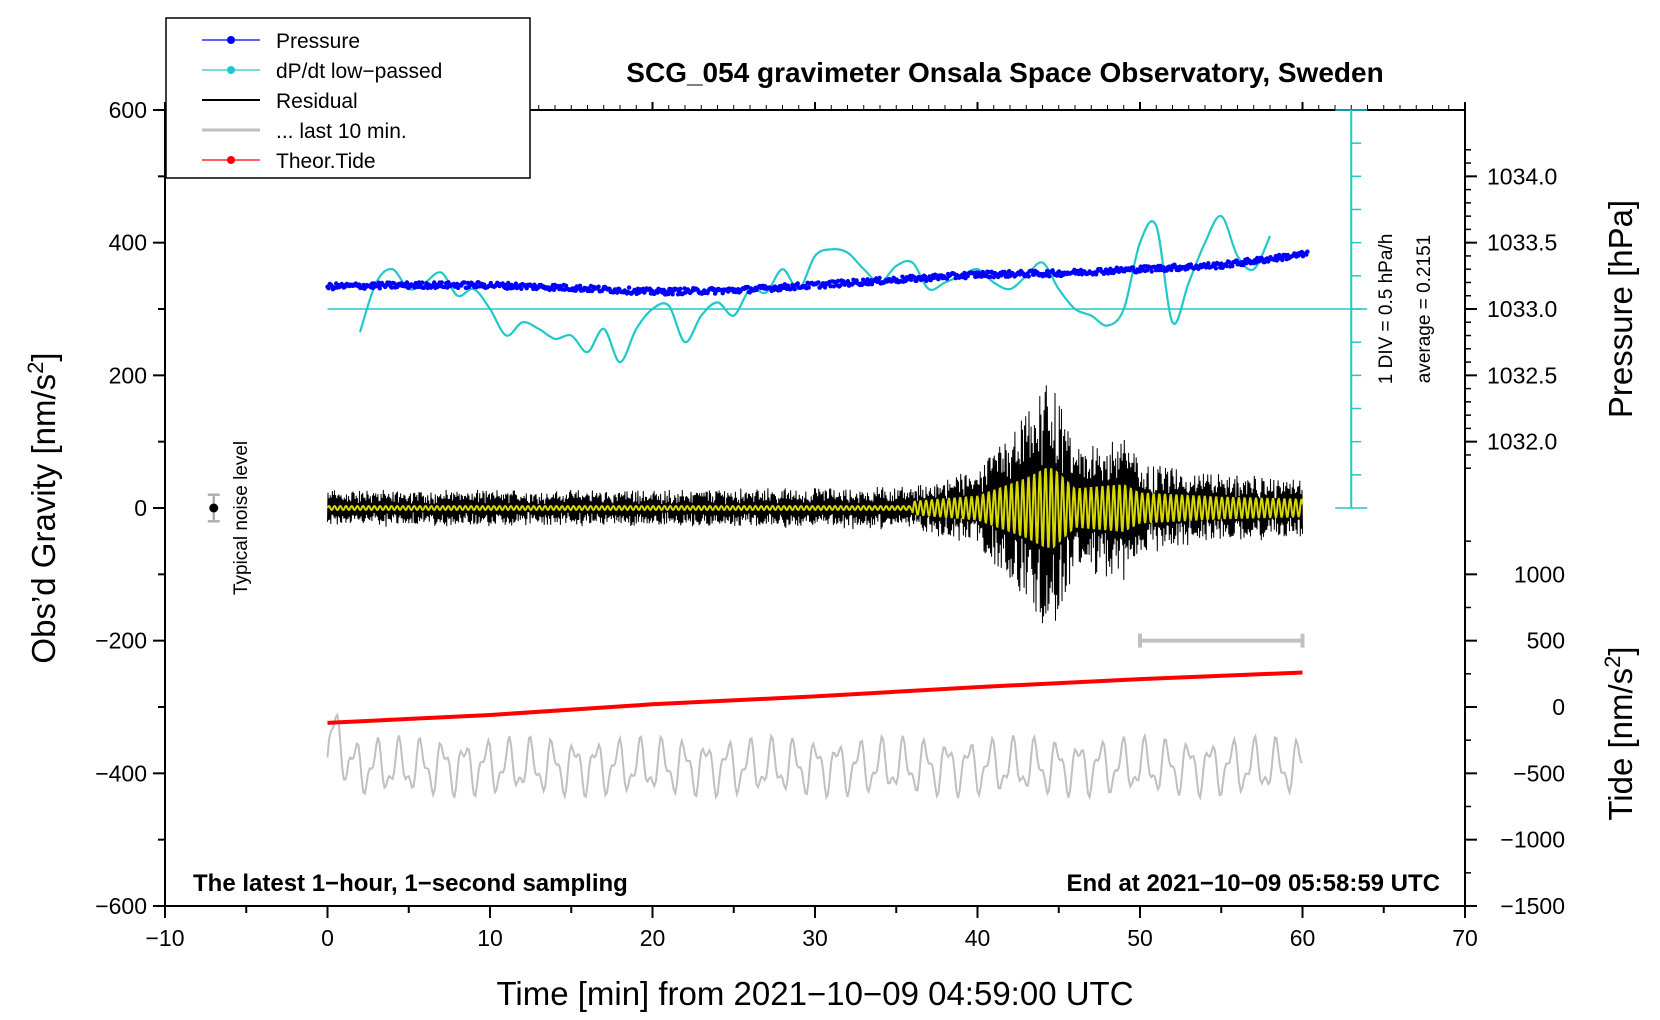 The height and width of the screenshot is (1020, 1660). Describe the element at coordinates (327, 938) in the screenshot. I see `x-tick-label: 0` at that location.